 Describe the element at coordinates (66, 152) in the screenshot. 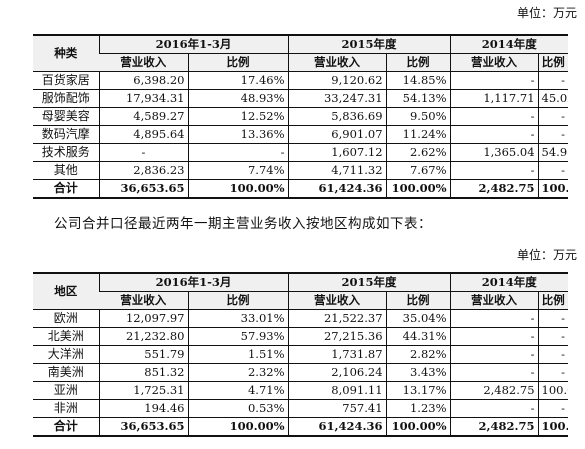

I see `row-label: 技术服务` at that location.